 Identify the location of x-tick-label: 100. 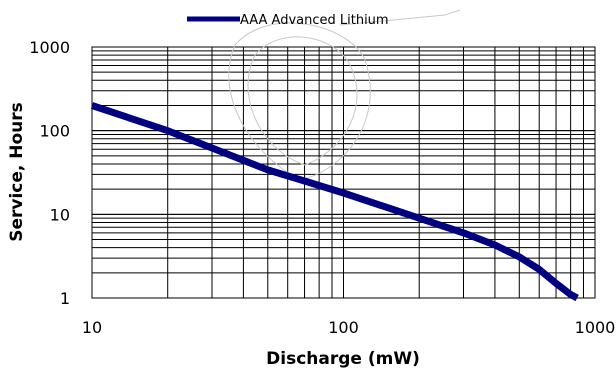
(343, 327).